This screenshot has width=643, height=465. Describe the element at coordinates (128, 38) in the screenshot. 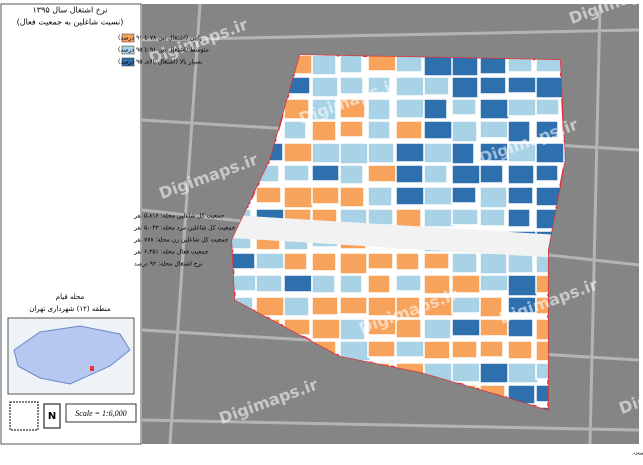

I see `legend-swatch` at that location.